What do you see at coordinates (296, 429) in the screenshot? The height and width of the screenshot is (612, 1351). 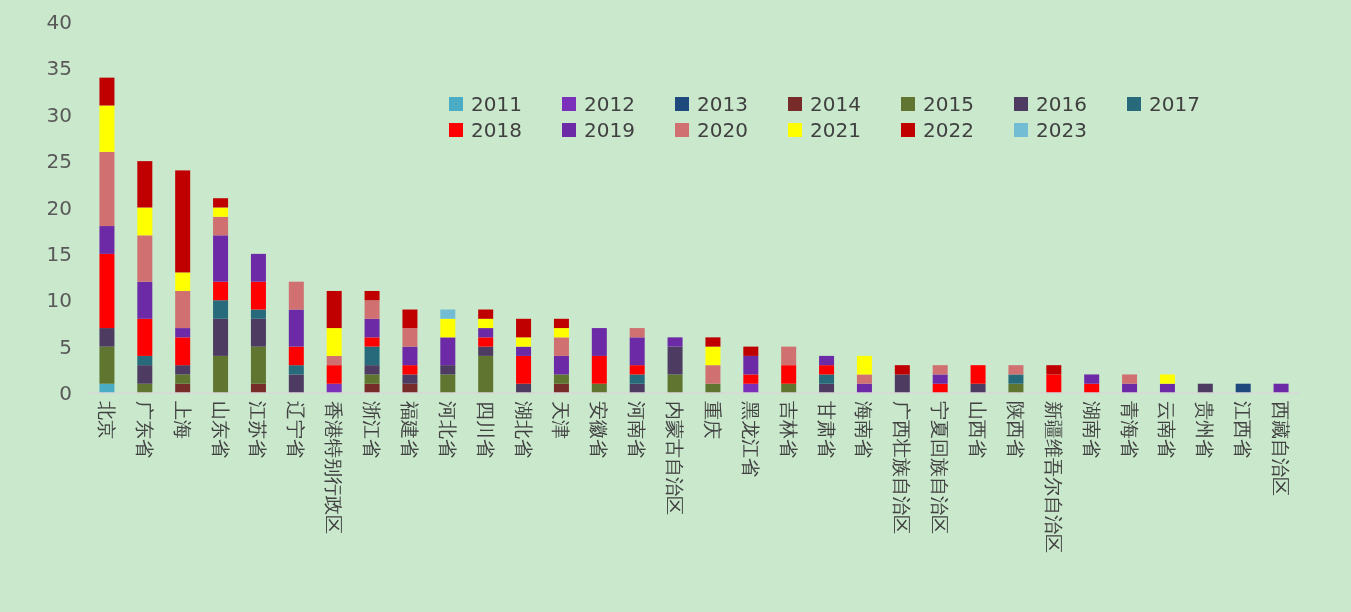 I see `x-tick-label: 辽宁省` at bounding box center [296, 429].